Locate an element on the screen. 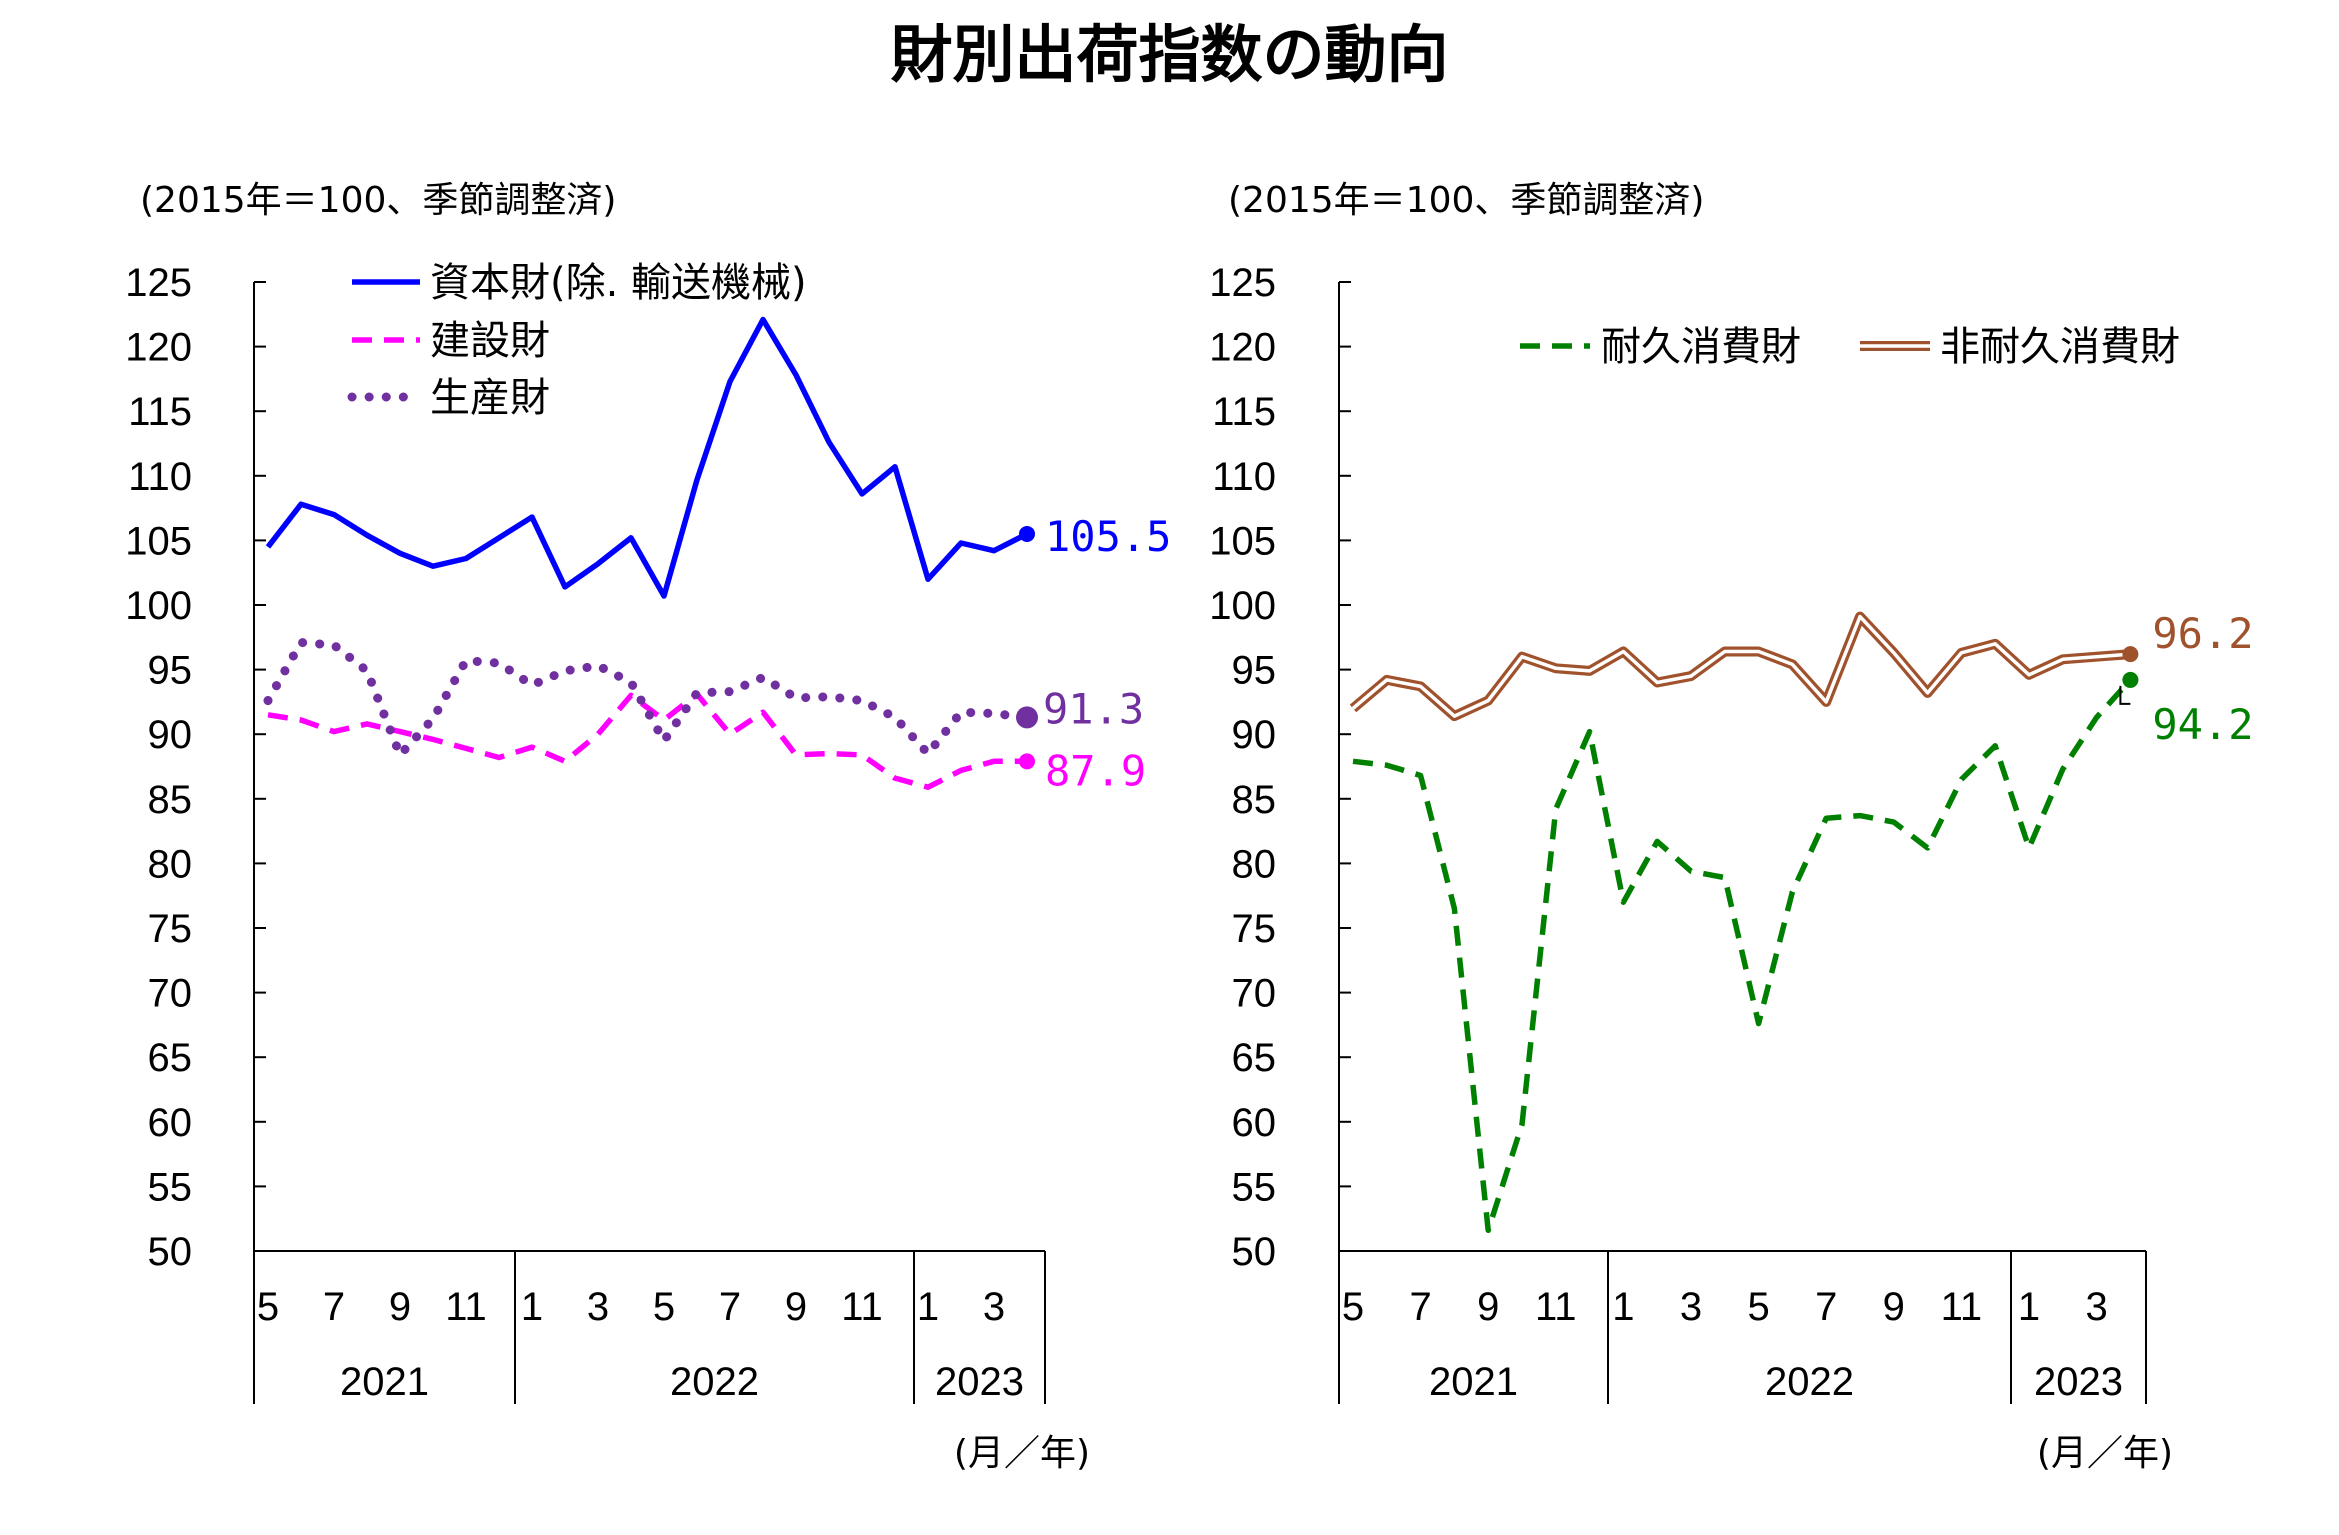 The height and width of the screenshot is (1535, 2339). legend-label: 建設財 is located at coordinates (490, 341).